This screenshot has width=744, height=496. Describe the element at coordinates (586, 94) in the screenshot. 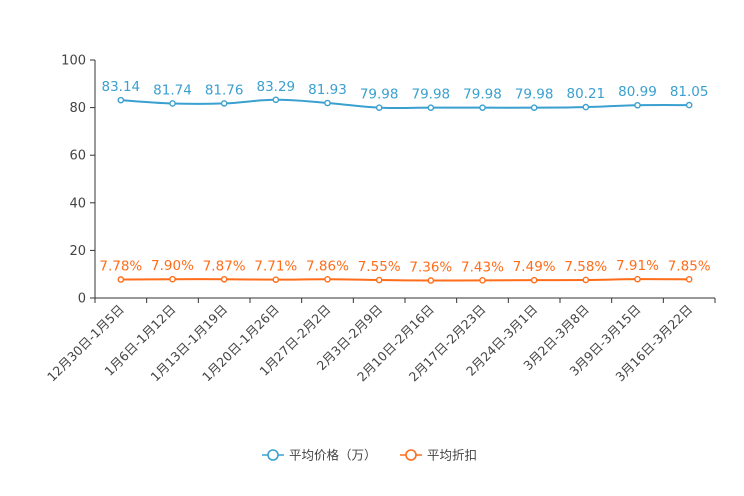

I see `data-label: 80.21` at that location.